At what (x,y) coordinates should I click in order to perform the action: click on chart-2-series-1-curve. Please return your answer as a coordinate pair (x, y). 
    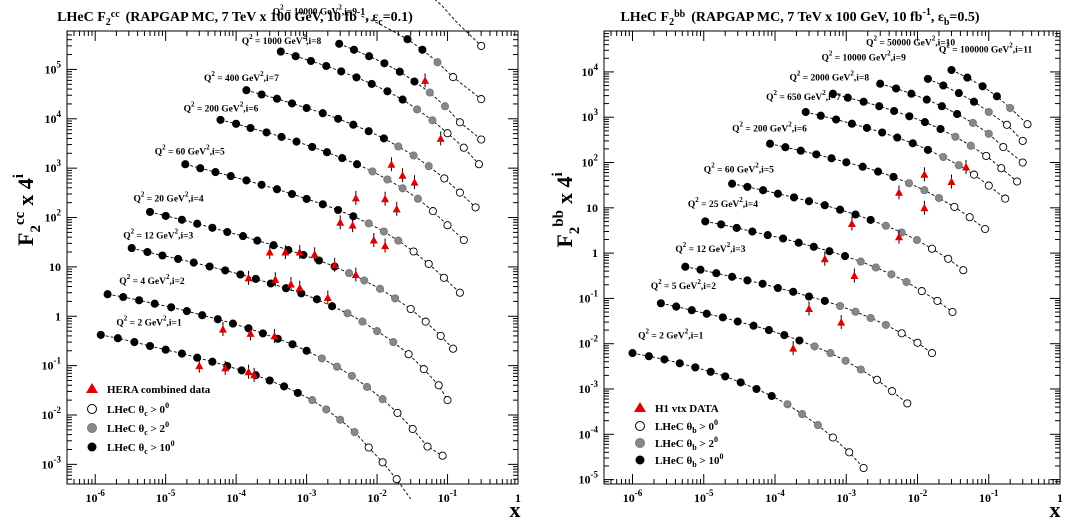
    Looking at the image, I should click on (748, 410).